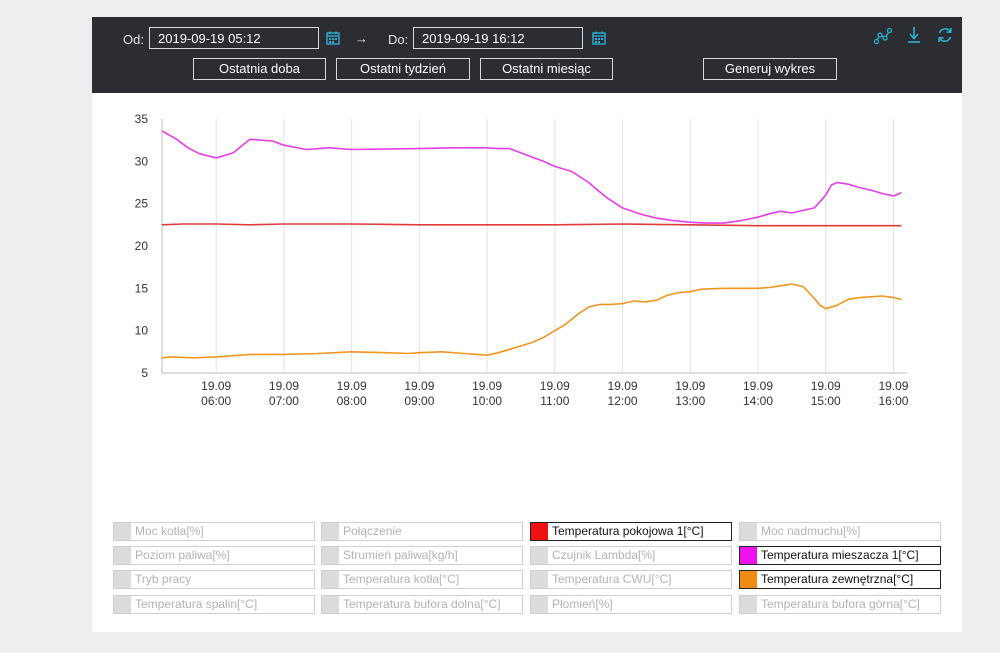  Describe the element at coordinates (612, 579) in the screenshot. I see `legend-label: Temperatura CWU[°C]` at that location.